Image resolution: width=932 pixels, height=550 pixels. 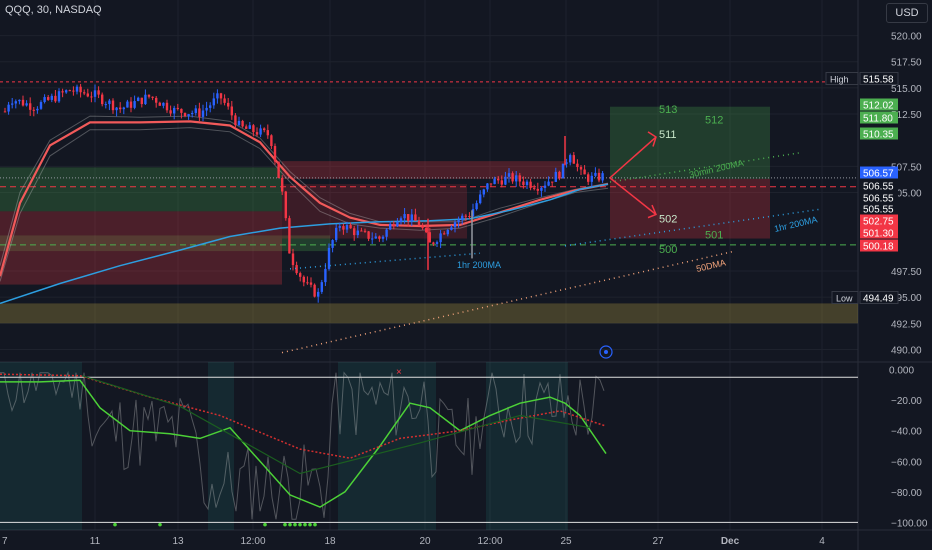 I want to click on time-tick-label: Dec, so click(x=730, y=541).